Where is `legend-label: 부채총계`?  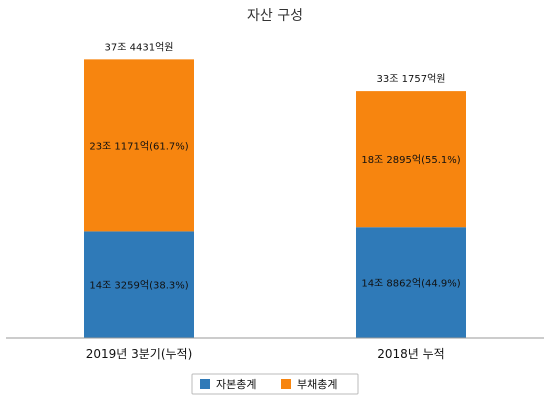 legend-label: 부채총계 is located at coordinates (317, 384).